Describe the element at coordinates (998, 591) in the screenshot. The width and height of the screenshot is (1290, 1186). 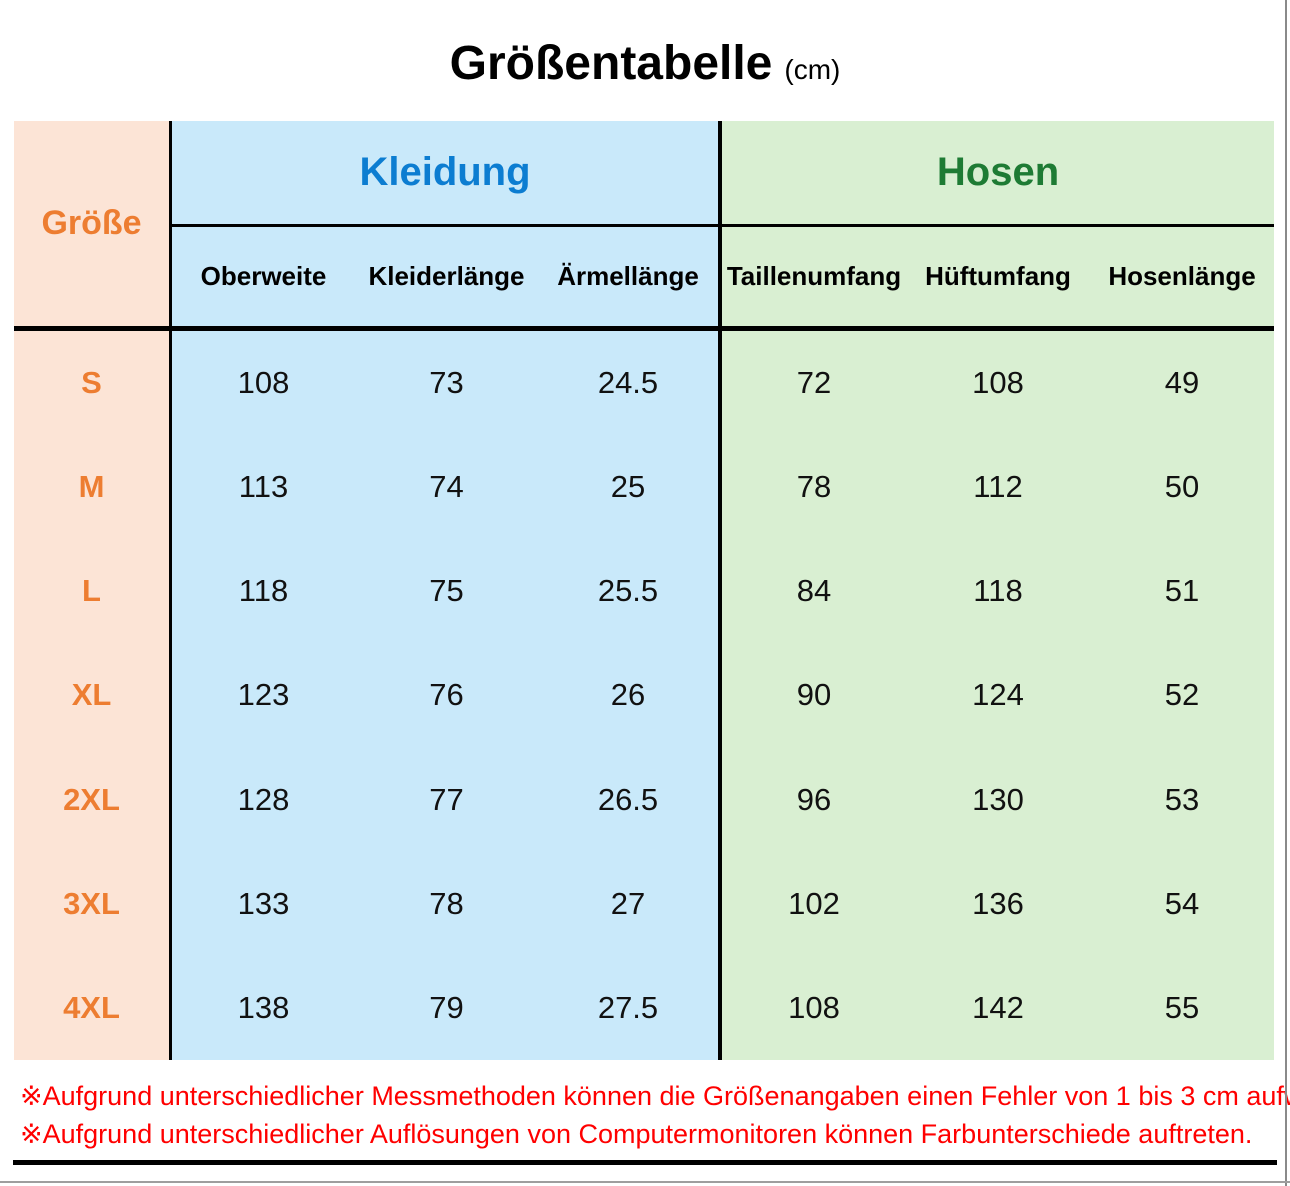
I see `cell-l-hueftumfang: 118` at that location.